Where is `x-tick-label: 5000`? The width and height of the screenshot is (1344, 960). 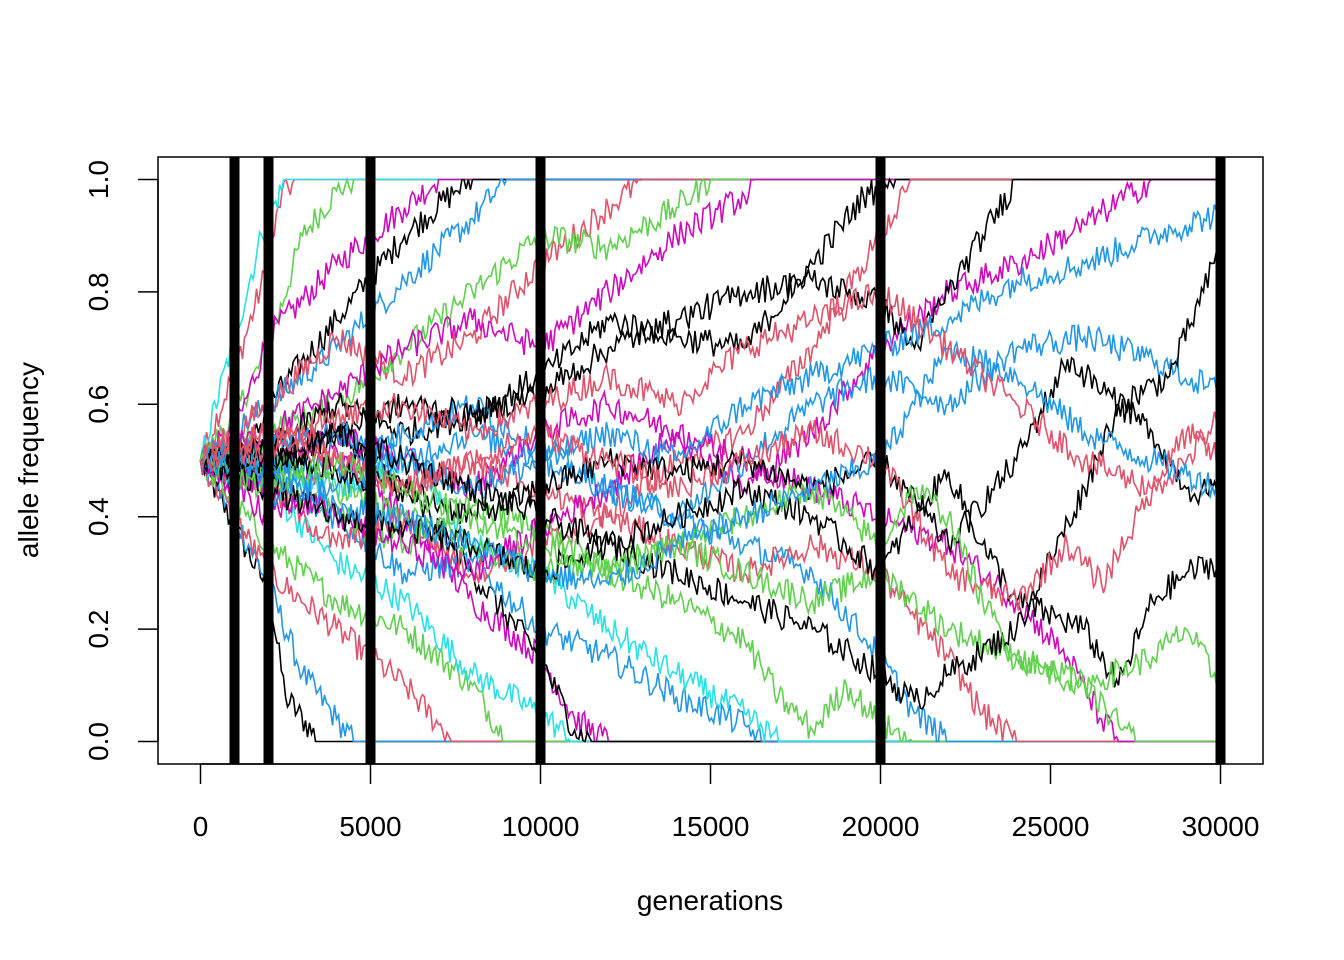 x-tick-label: 5000 is located at coordinates (370, 826).